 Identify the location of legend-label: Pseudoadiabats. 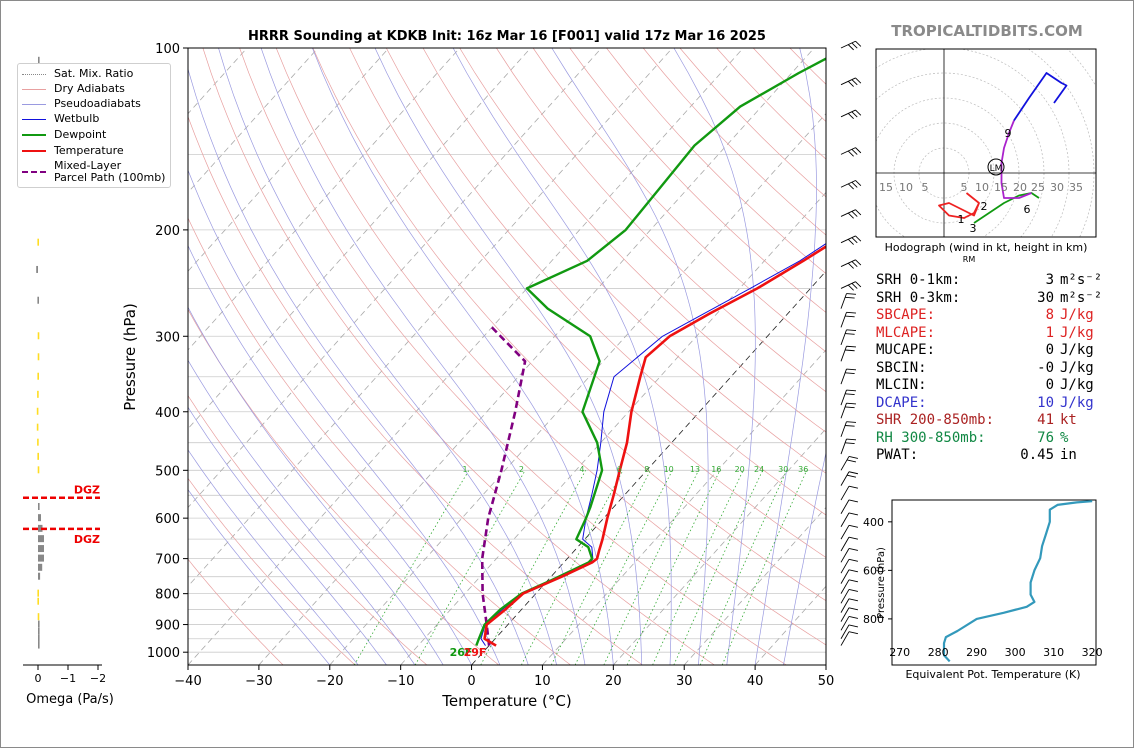
(97, 103).